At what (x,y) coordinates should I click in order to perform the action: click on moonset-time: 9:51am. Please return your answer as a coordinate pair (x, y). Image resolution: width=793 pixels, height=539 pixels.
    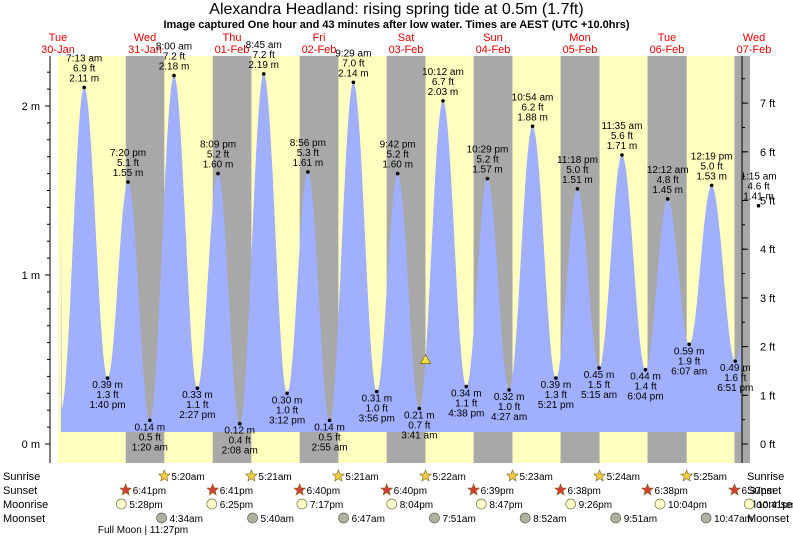
    Looking at the image, I should click on (640, 519).